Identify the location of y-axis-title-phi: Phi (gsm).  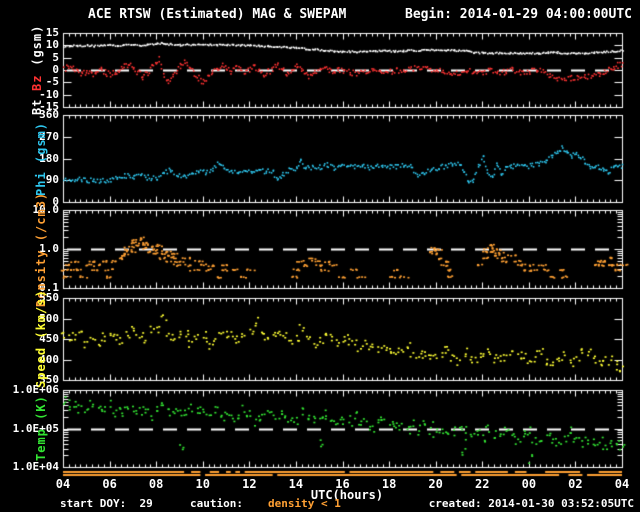
(41, 158).